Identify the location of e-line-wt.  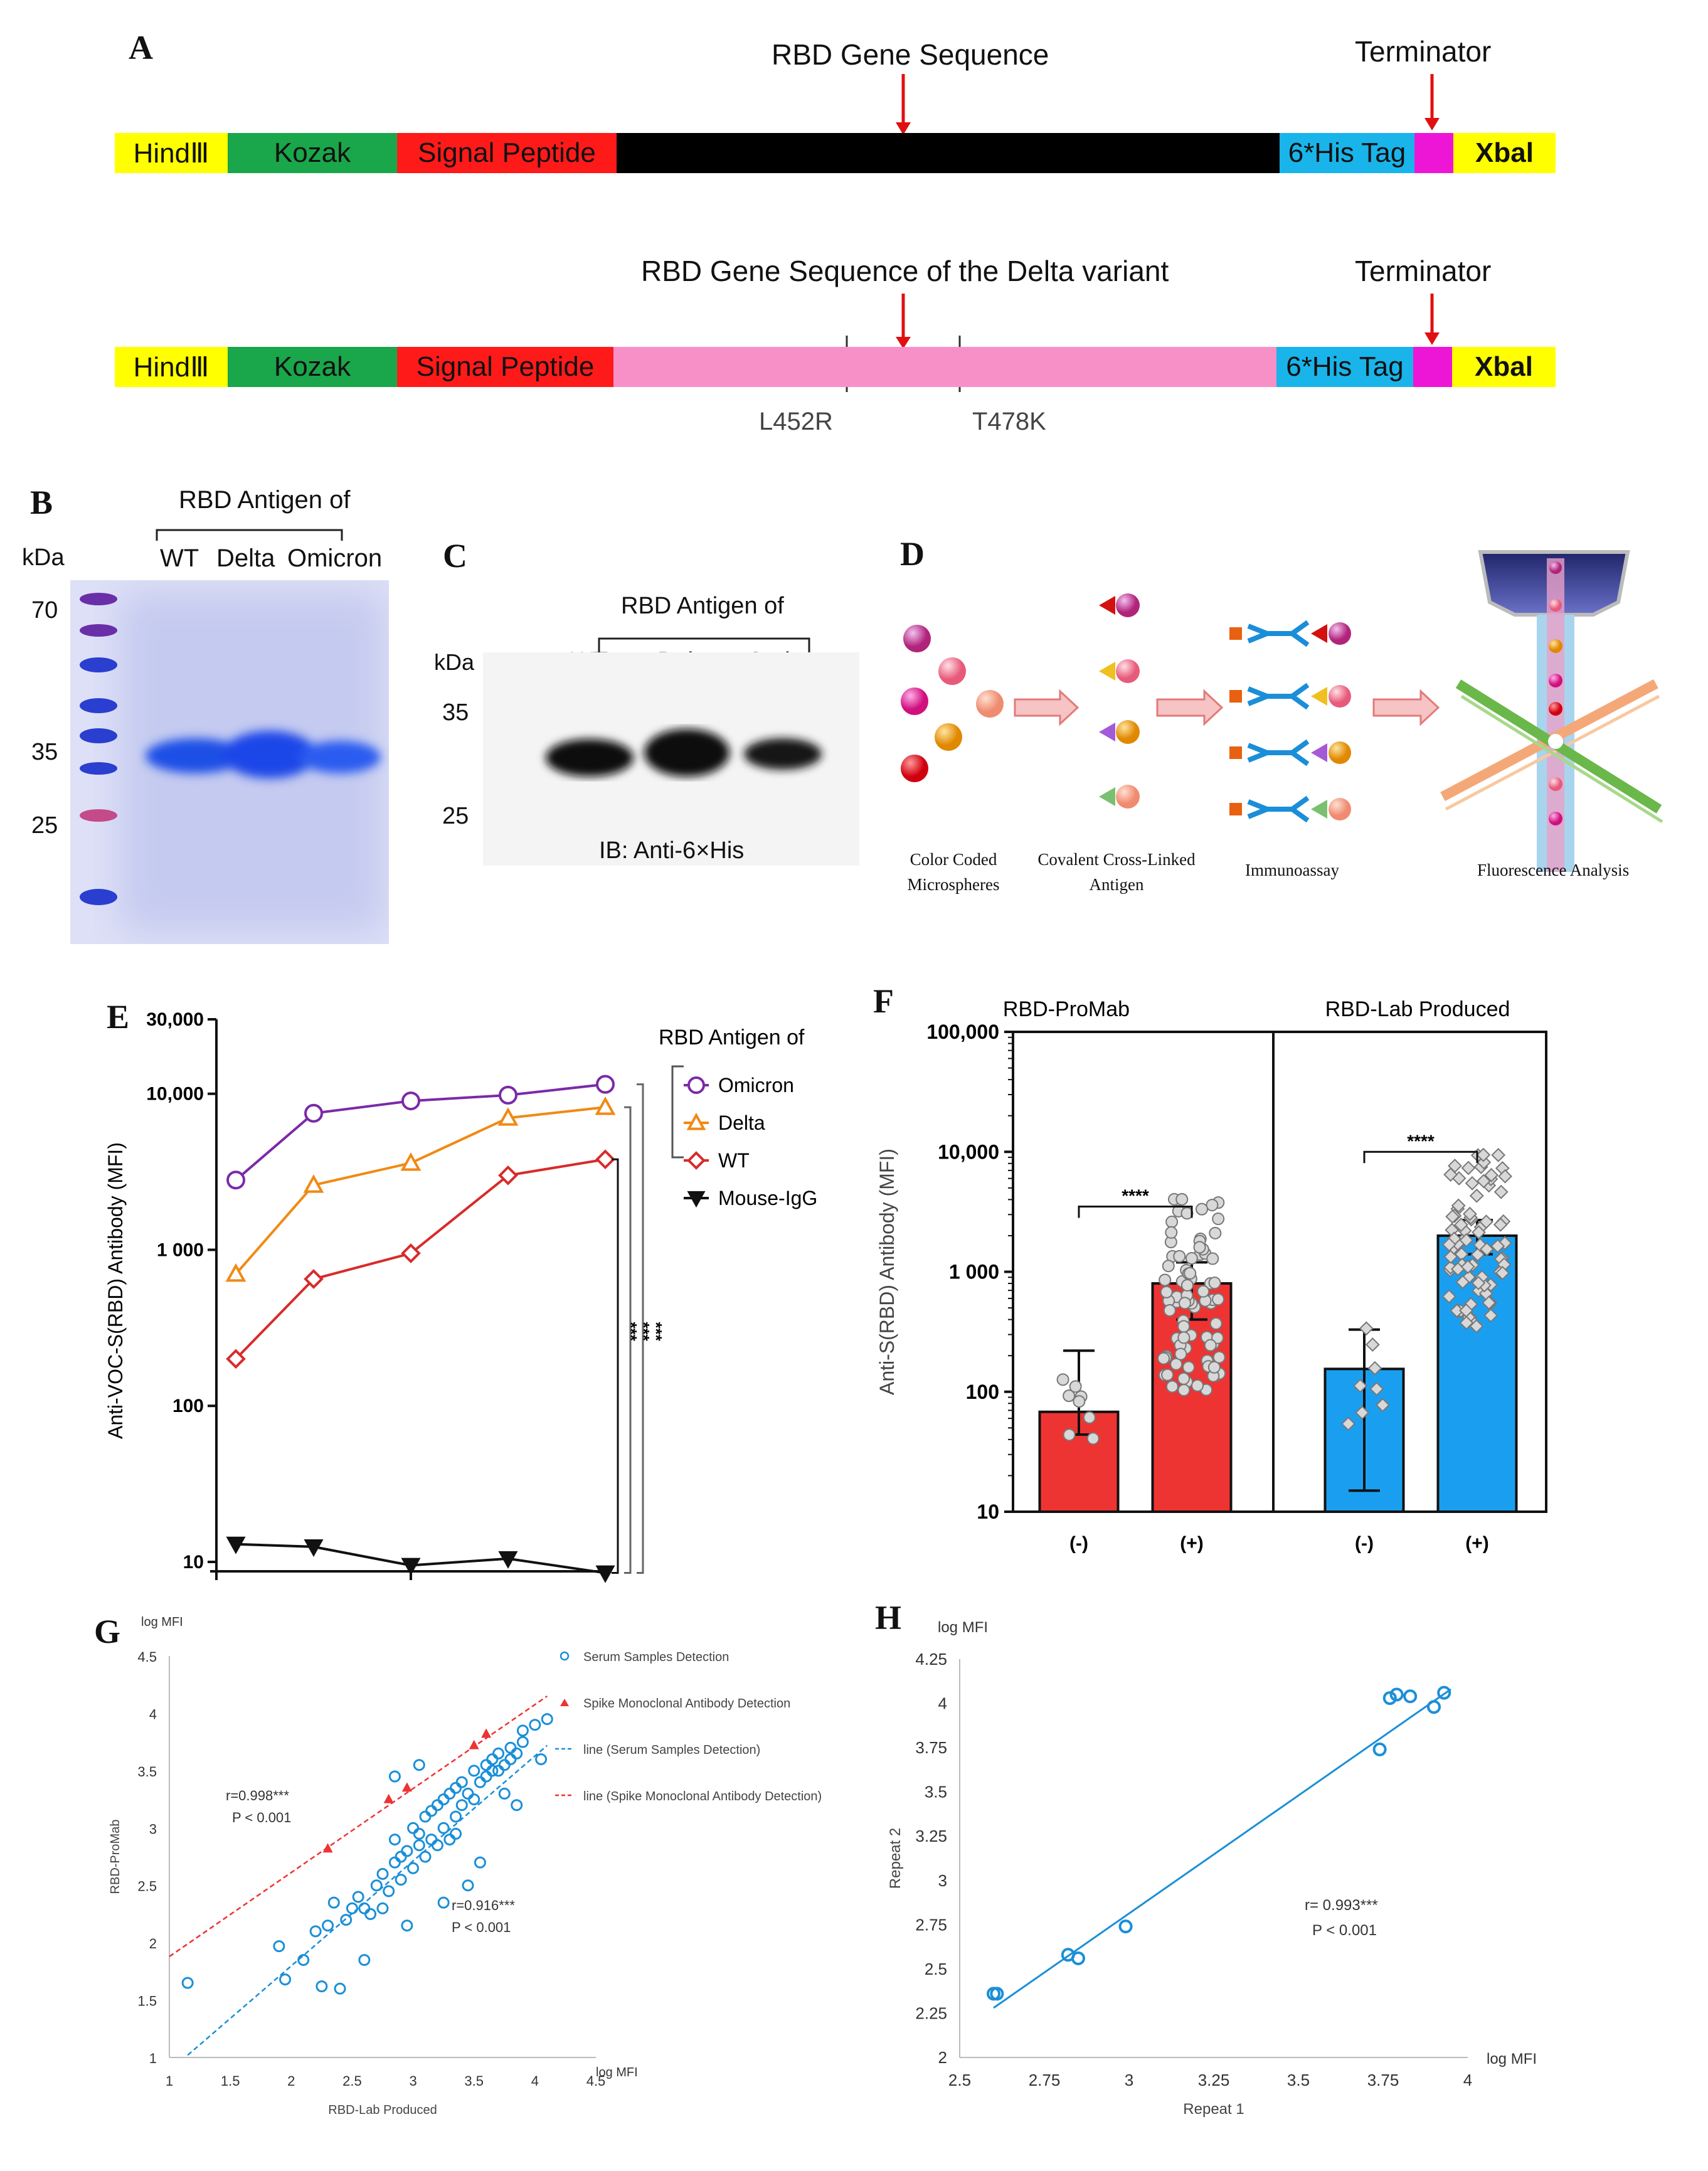
(420, 1259).